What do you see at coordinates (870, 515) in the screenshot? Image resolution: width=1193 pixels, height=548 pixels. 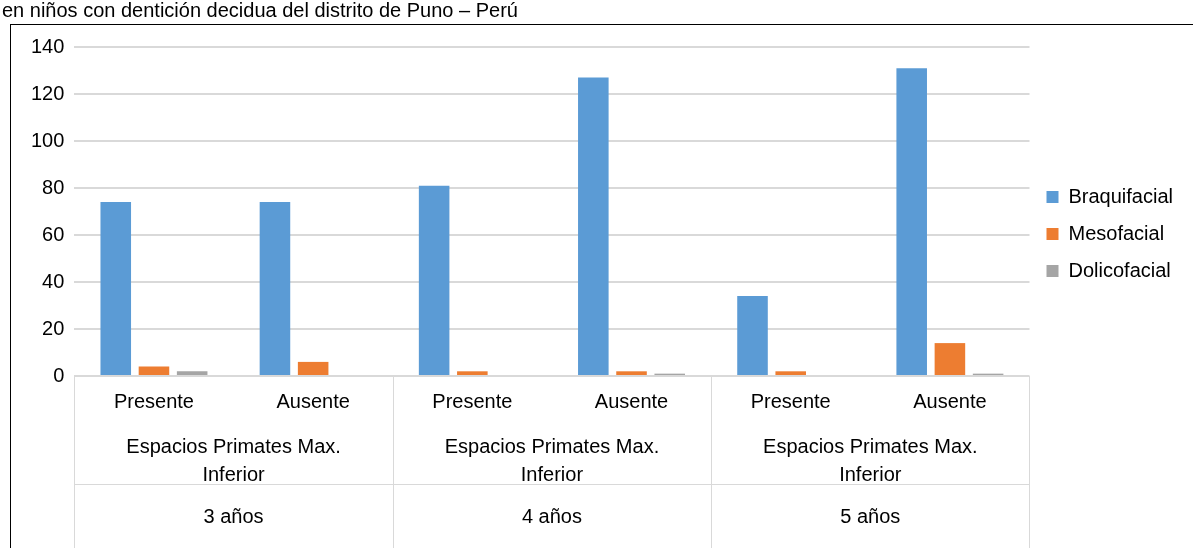 I see `text: 5 años` at bounding box center [870, 515].